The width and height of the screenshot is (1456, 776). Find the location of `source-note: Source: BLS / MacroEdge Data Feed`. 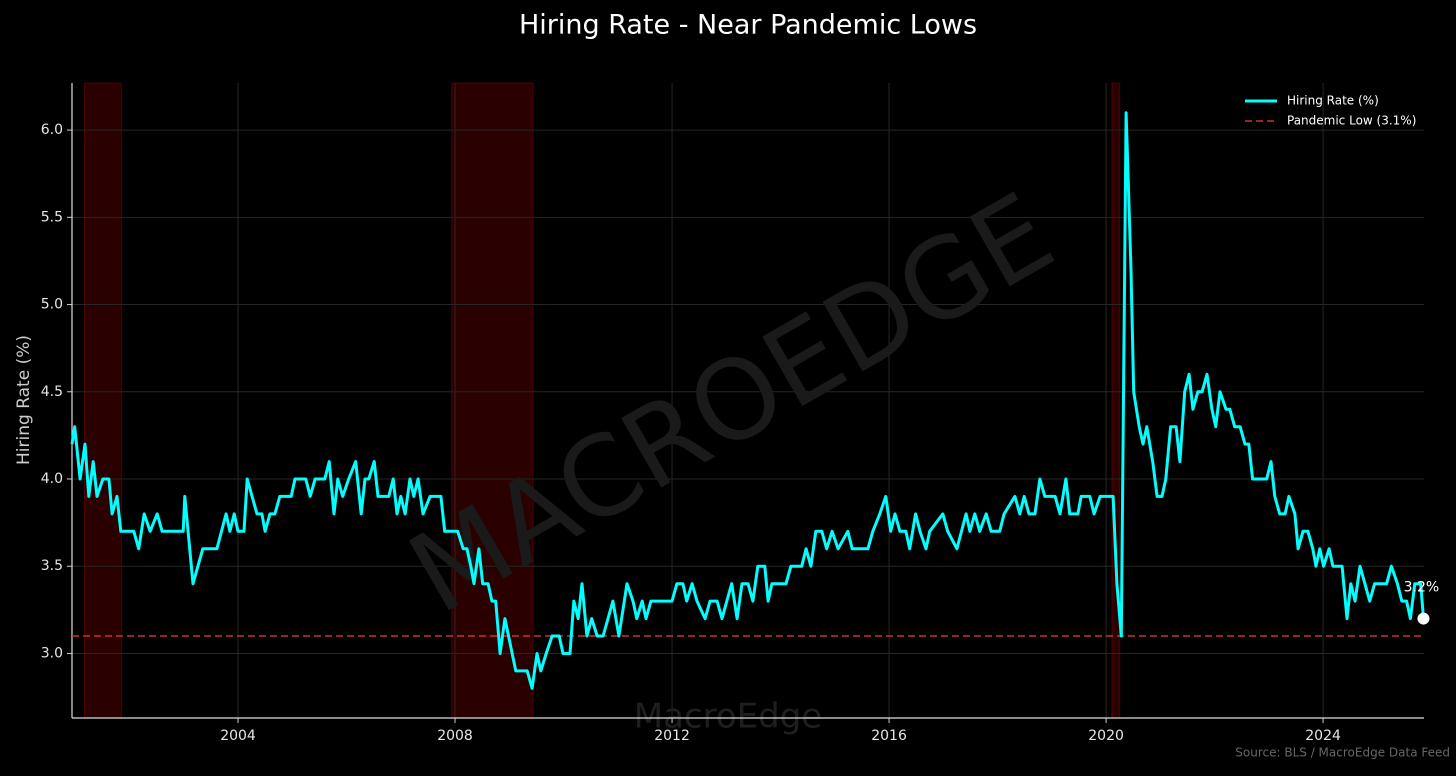

source-note: Source: BLS / MacroEdge Data Feed is located at coordinates (1342, 753).